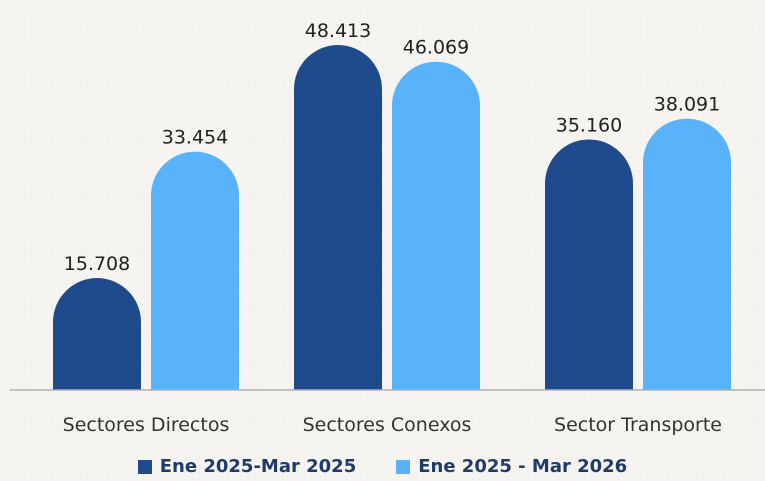 This screenshot has width=765, height=481. I want to click on legend-item-series-2: Ene 2025 - Mar 2026, so click(511, 466).